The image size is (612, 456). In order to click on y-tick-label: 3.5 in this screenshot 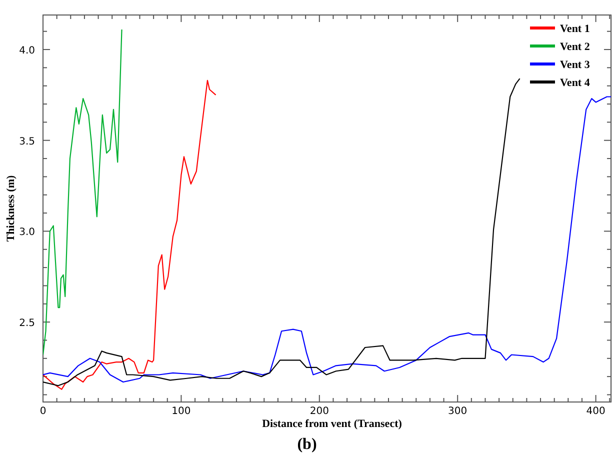, I will do `click(27, 142)`.